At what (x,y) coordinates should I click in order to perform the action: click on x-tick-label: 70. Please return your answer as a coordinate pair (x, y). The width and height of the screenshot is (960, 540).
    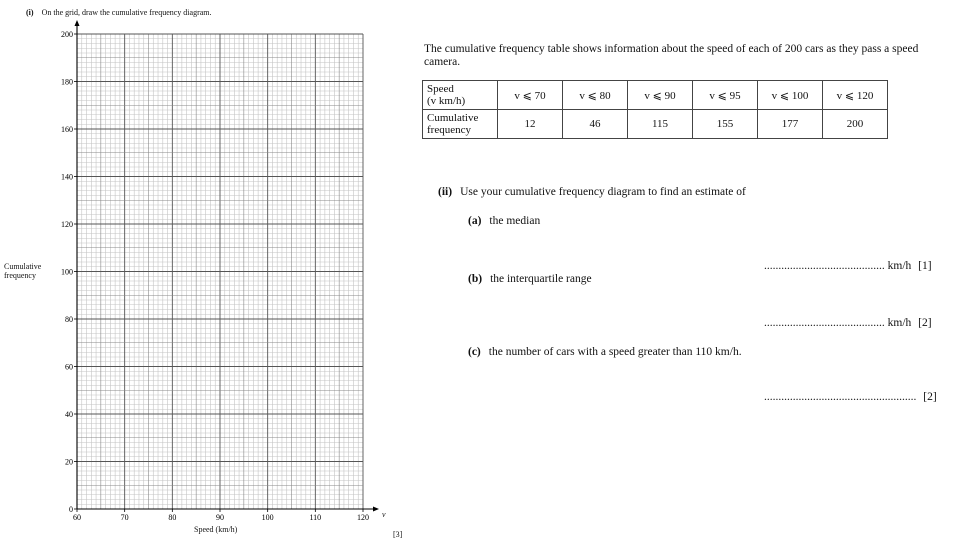
    Looking at the image, I should click on (125, 517).